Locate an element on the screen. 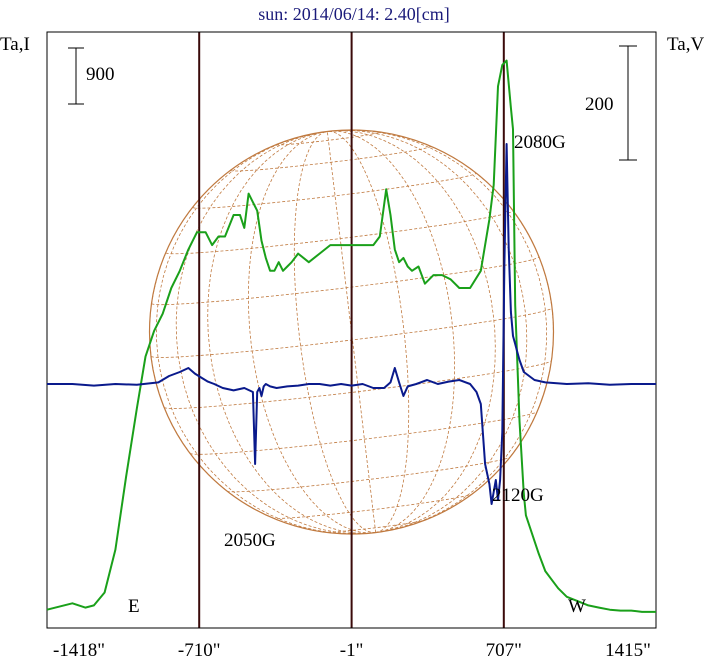  polarization-scale-label: 200 is located at coordinates (599, 104).